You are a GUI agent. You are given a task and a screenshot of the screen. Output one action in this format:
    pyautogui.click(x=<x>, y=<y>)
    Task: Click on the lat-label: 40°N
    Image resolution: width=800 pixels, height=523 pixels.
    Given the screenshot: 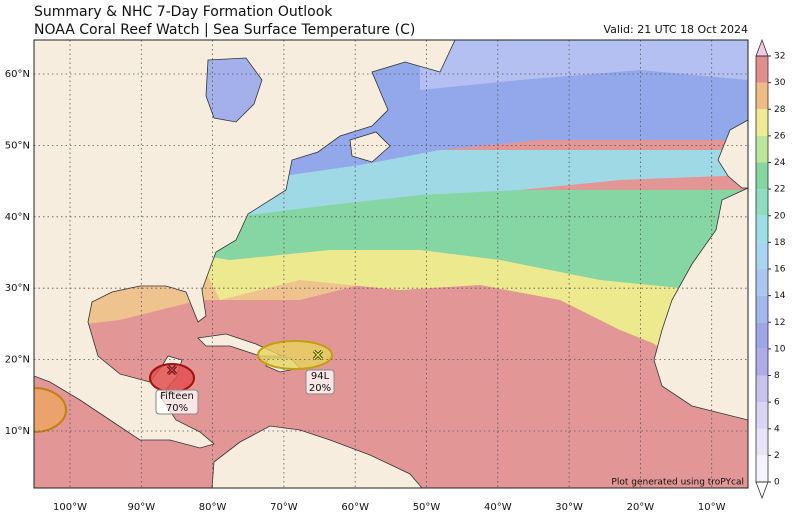 What is the action you would take?
    pyautogui.click(x=17, y=217)
    